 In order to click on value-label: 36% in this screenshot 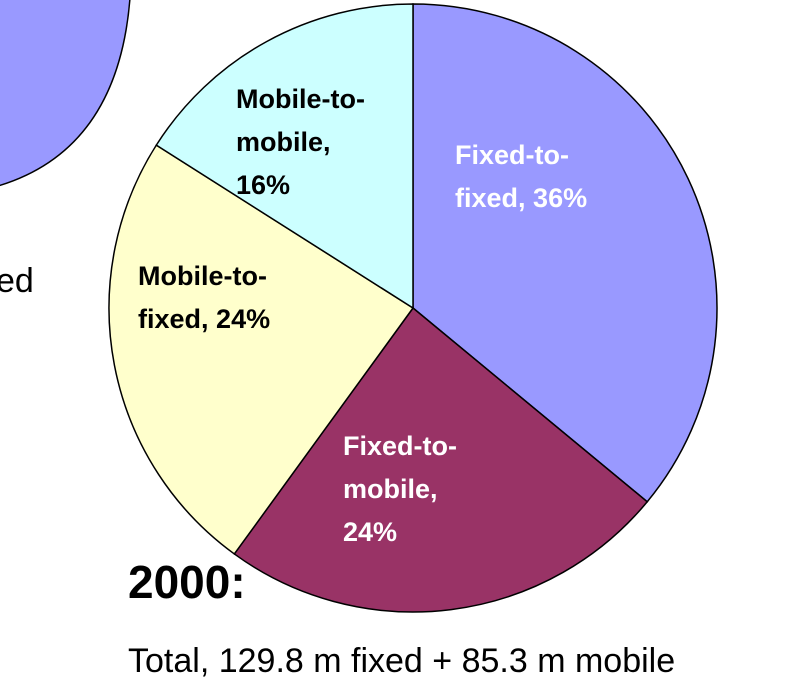, I will do `click(560, 198)`.